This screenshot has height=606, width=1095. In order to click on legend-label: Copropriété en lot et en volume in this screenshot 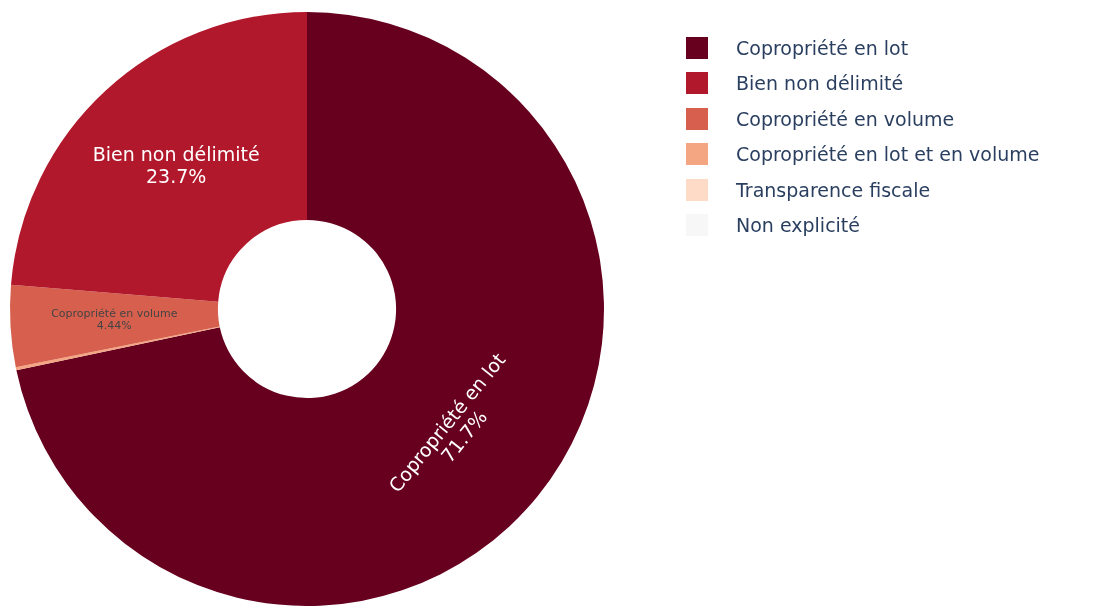, I will do `click(888, 154)`.